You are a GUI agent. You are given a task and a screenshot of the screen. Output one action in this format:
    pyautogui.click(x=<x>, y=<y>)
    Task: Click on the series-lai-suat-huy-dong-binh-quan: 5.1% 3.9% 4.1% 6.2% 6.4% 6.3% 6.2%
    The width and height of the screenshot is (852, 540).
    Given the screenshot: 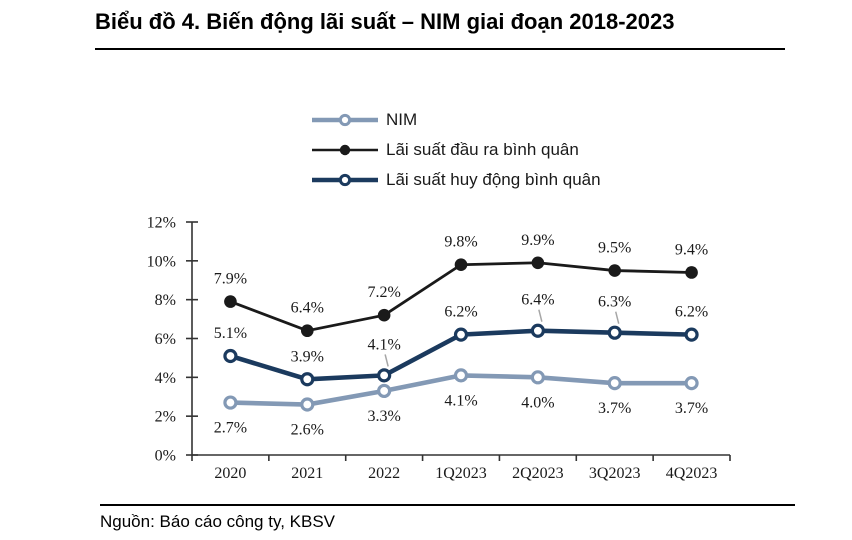 What is the action you would take?
    pyautogui.click(x=461, y=339)
    